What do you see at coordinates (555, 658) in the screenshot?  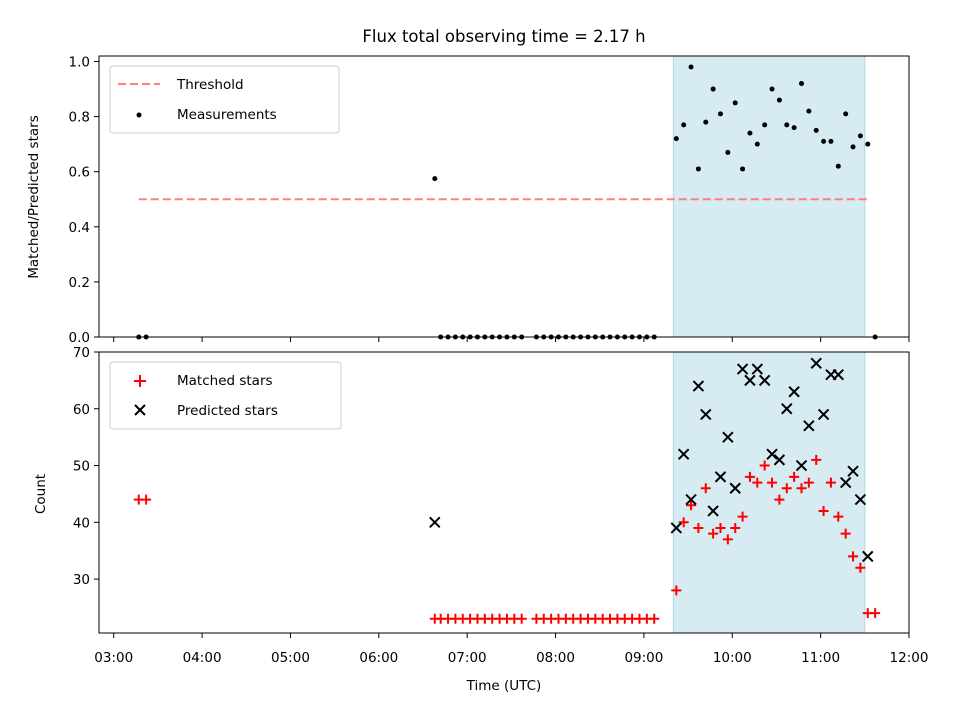 I see `x-tick-label: 08:00` at bounding box center [555, 658].